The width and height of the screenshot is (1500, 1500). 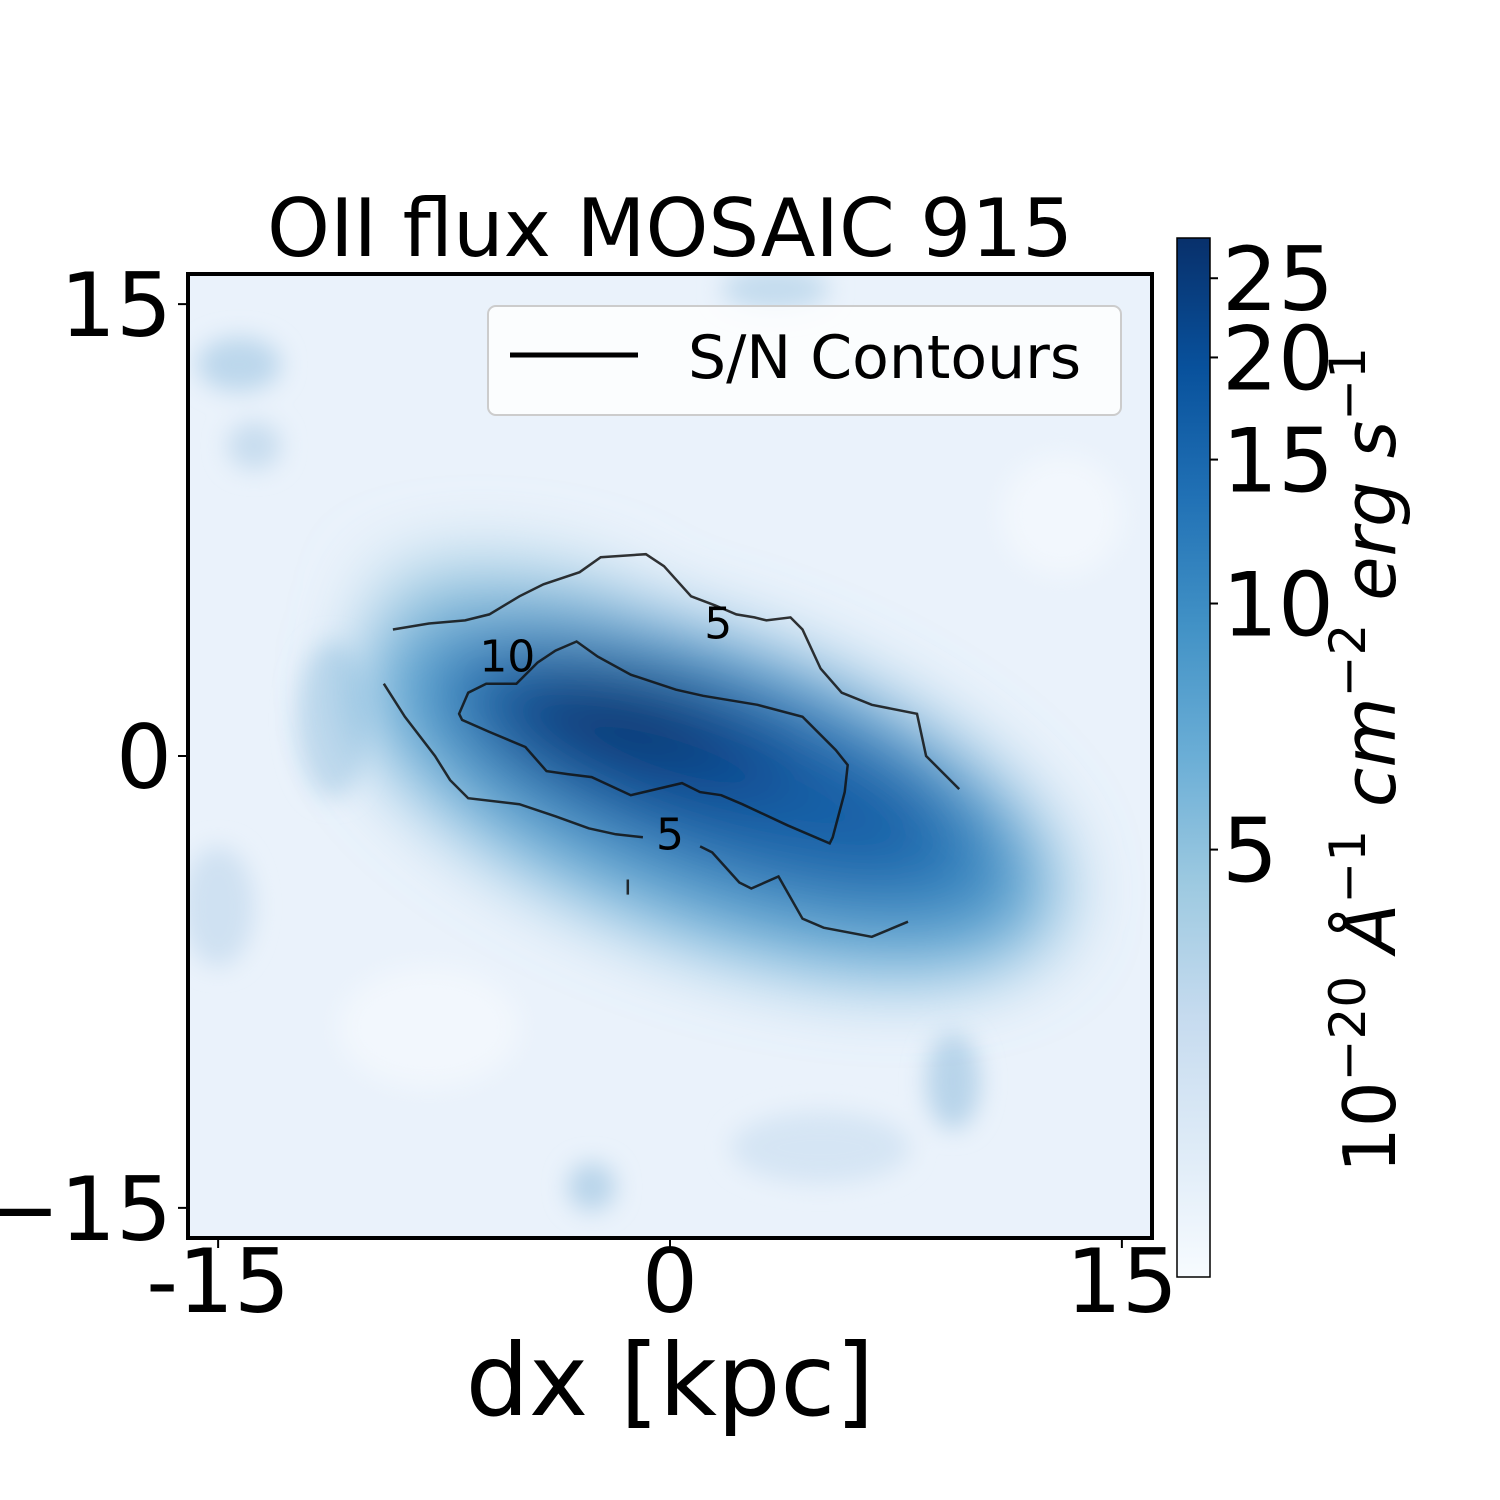 What do you see at coordinates (1370, 940) in the screenshot?
I see `colorbar-label-unit: Å` at bounding box center [1370, 940].